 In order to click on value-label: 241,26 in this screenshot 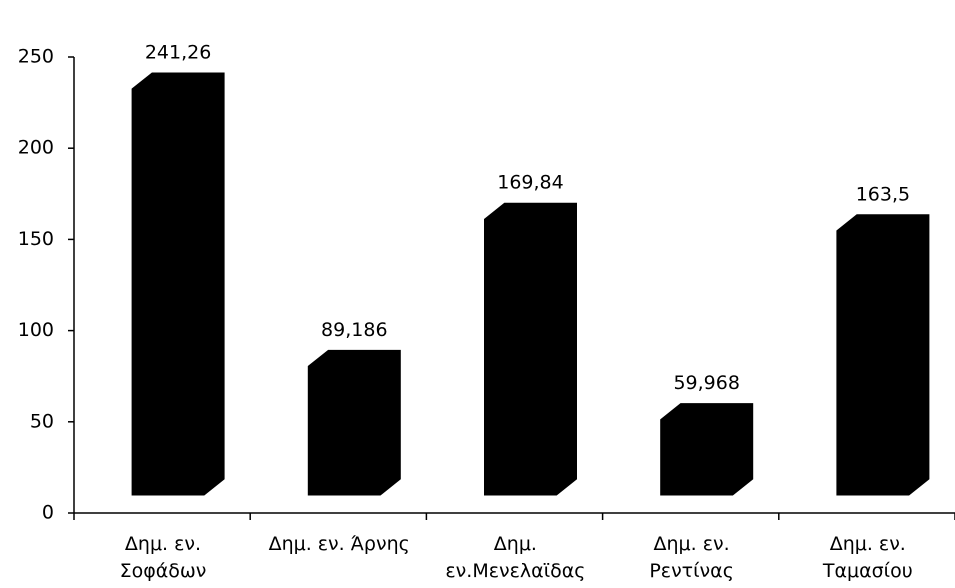, I will do `click(178, 52)`.